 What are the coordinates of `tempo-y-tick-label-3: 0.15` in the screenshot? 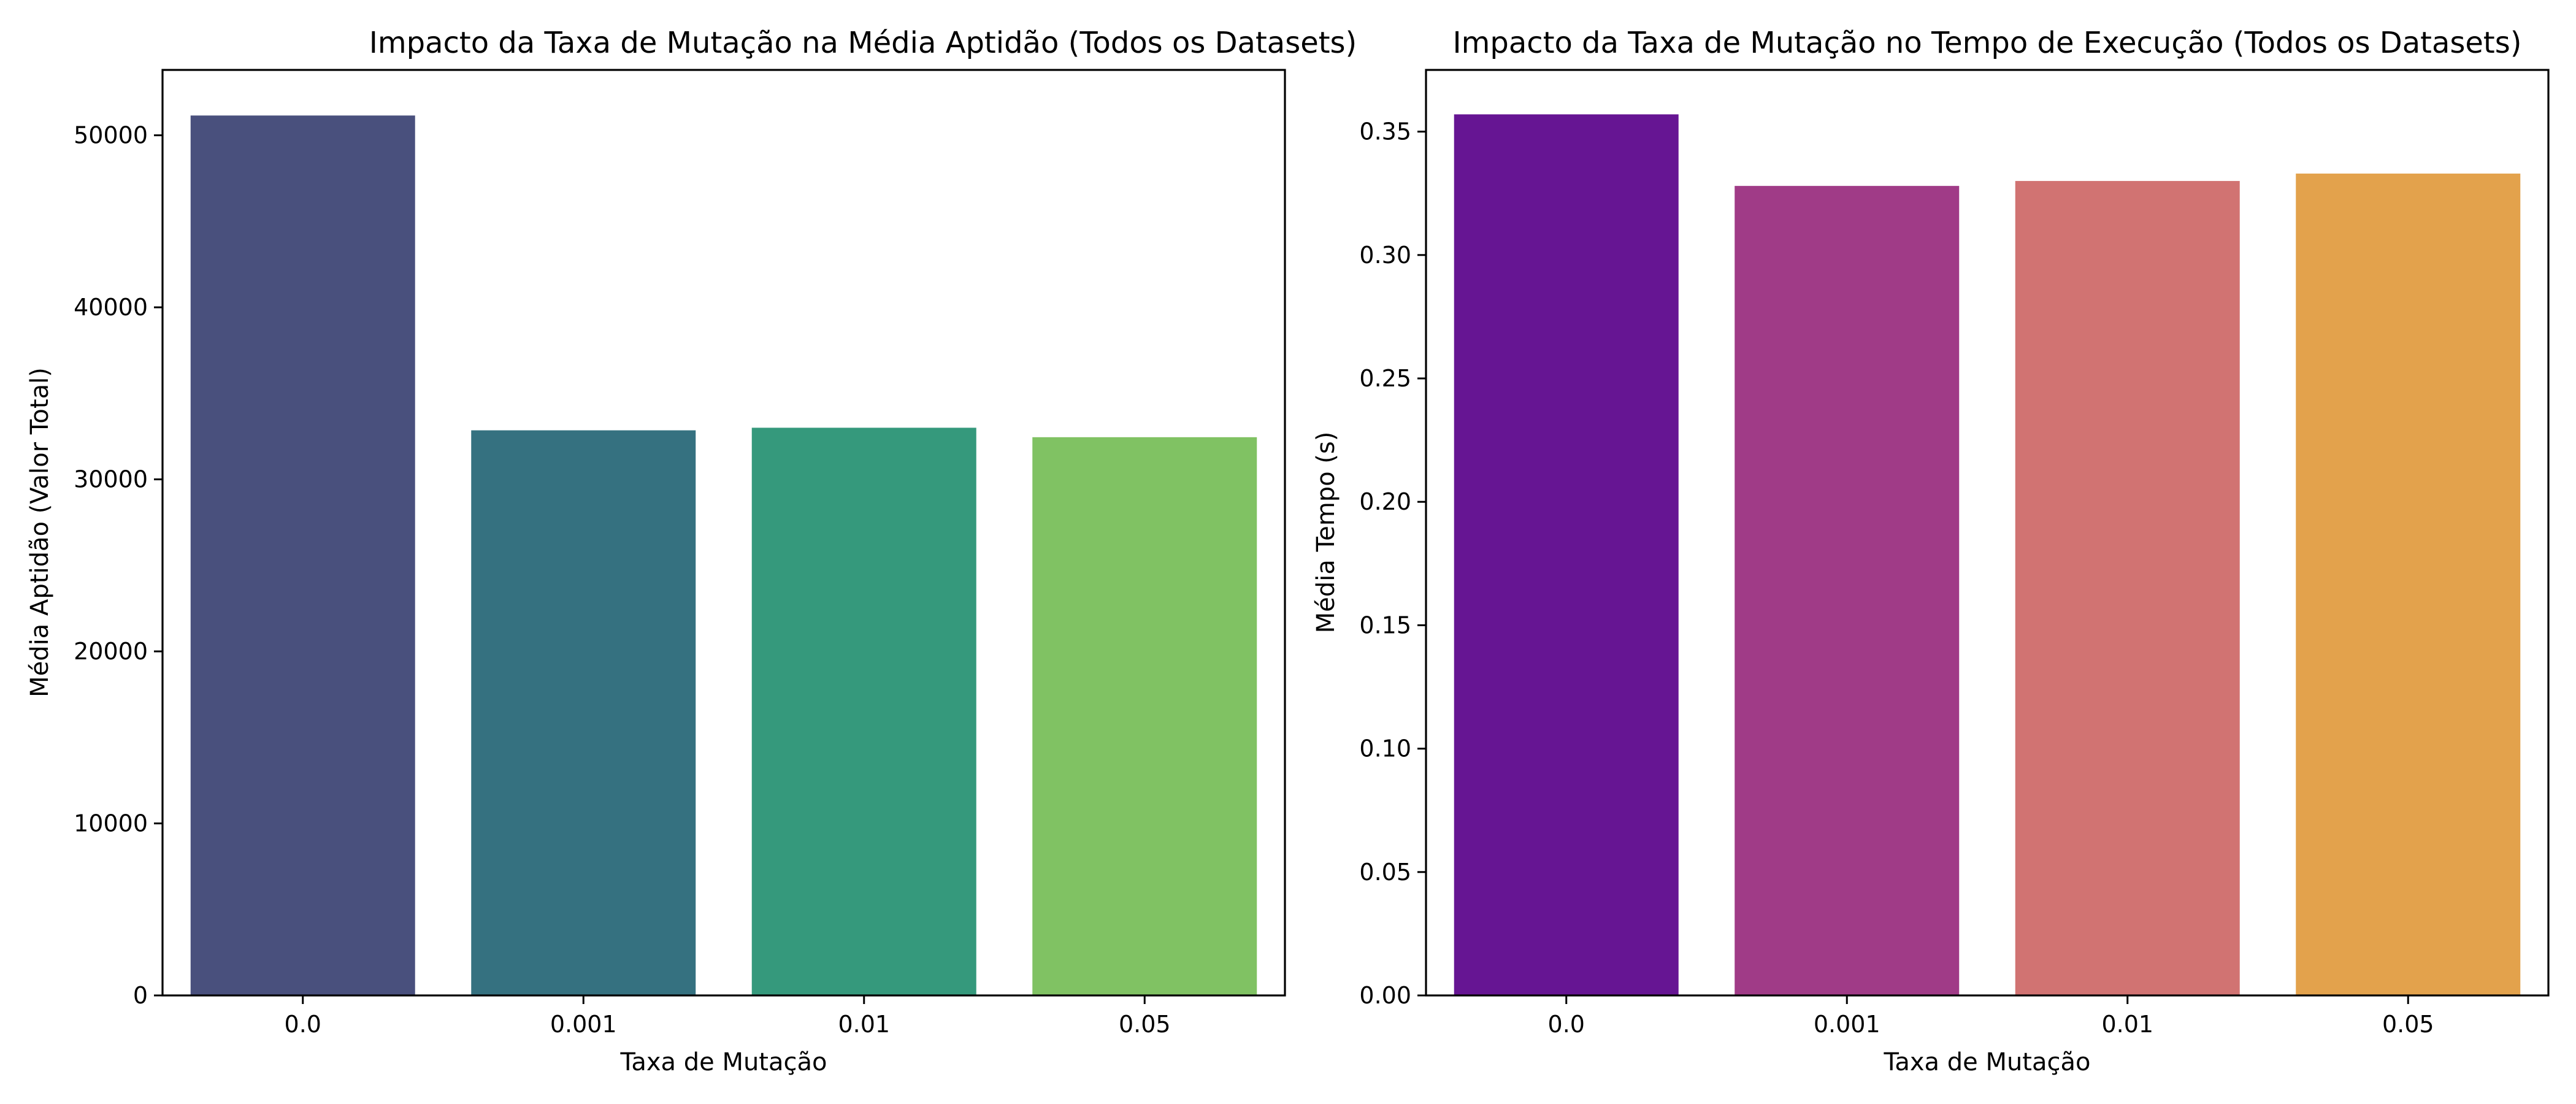 It's located at (1385, 624).